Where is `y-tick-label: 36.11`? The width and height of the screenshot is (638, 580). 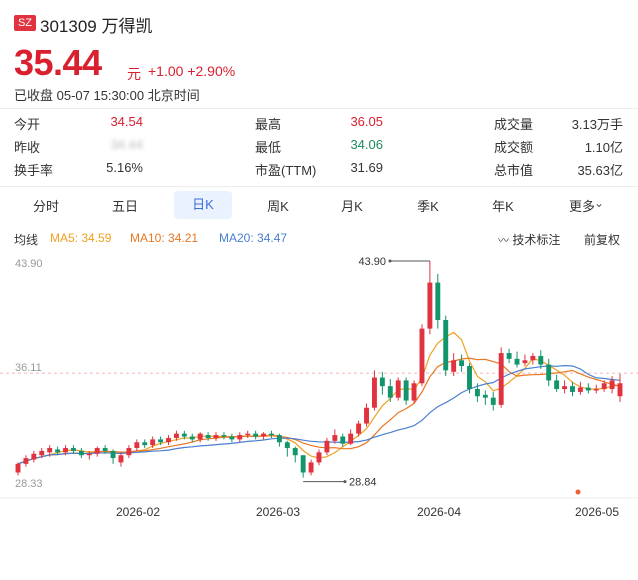
y-tick-label: 36.11 is located at coordinates (28, 368).